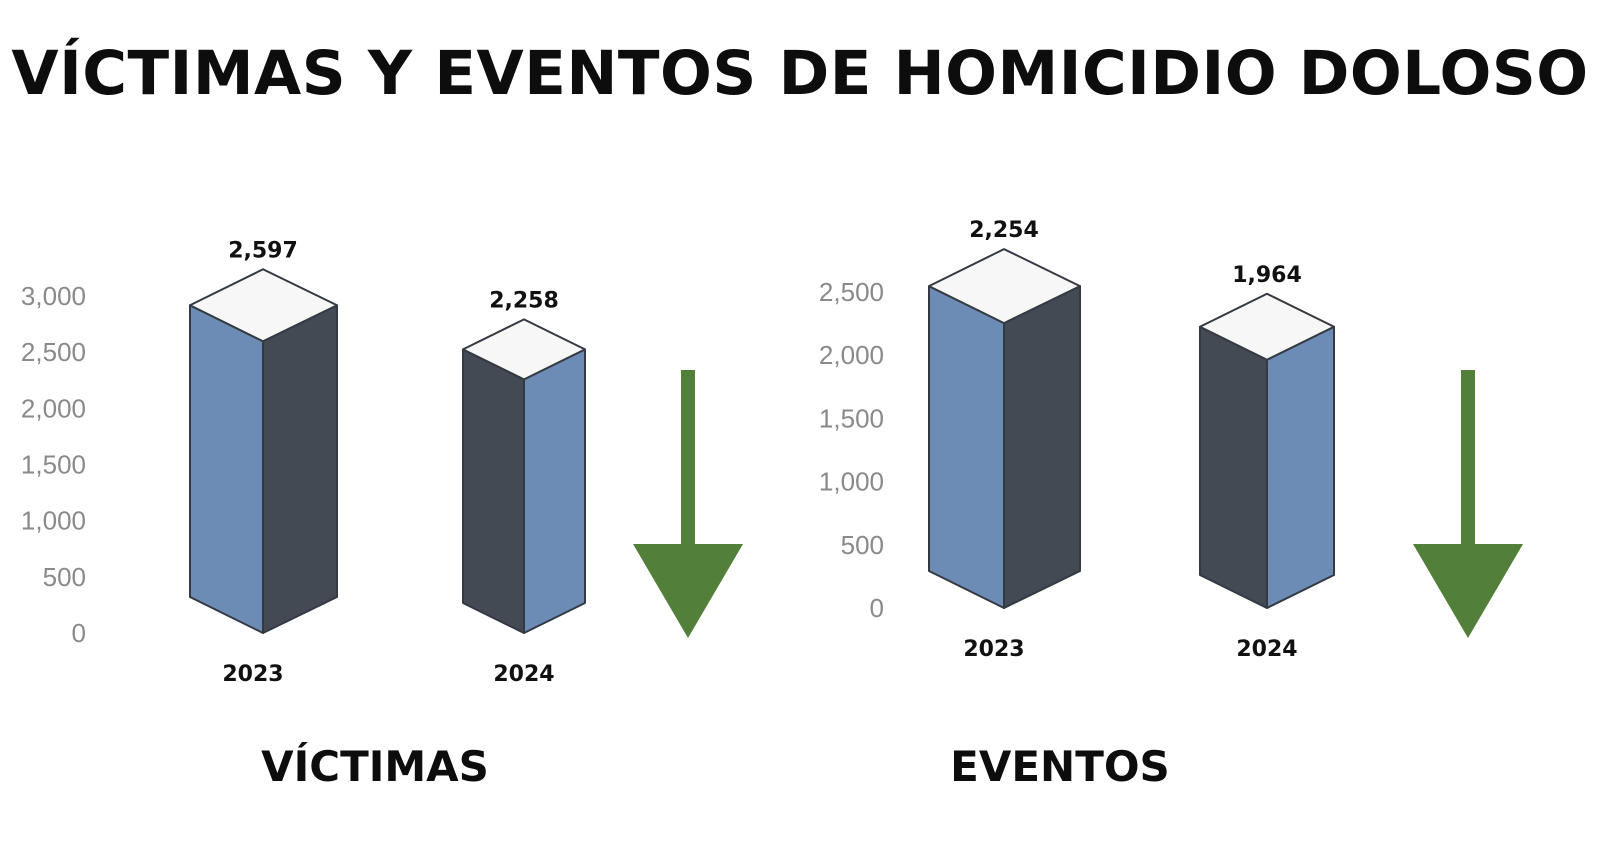 This screenshot has width=1600, height=850. Describe the element at coordinates (1060, 766) in the screenshot. I see `eventos-label: EVENTOS` at that location.